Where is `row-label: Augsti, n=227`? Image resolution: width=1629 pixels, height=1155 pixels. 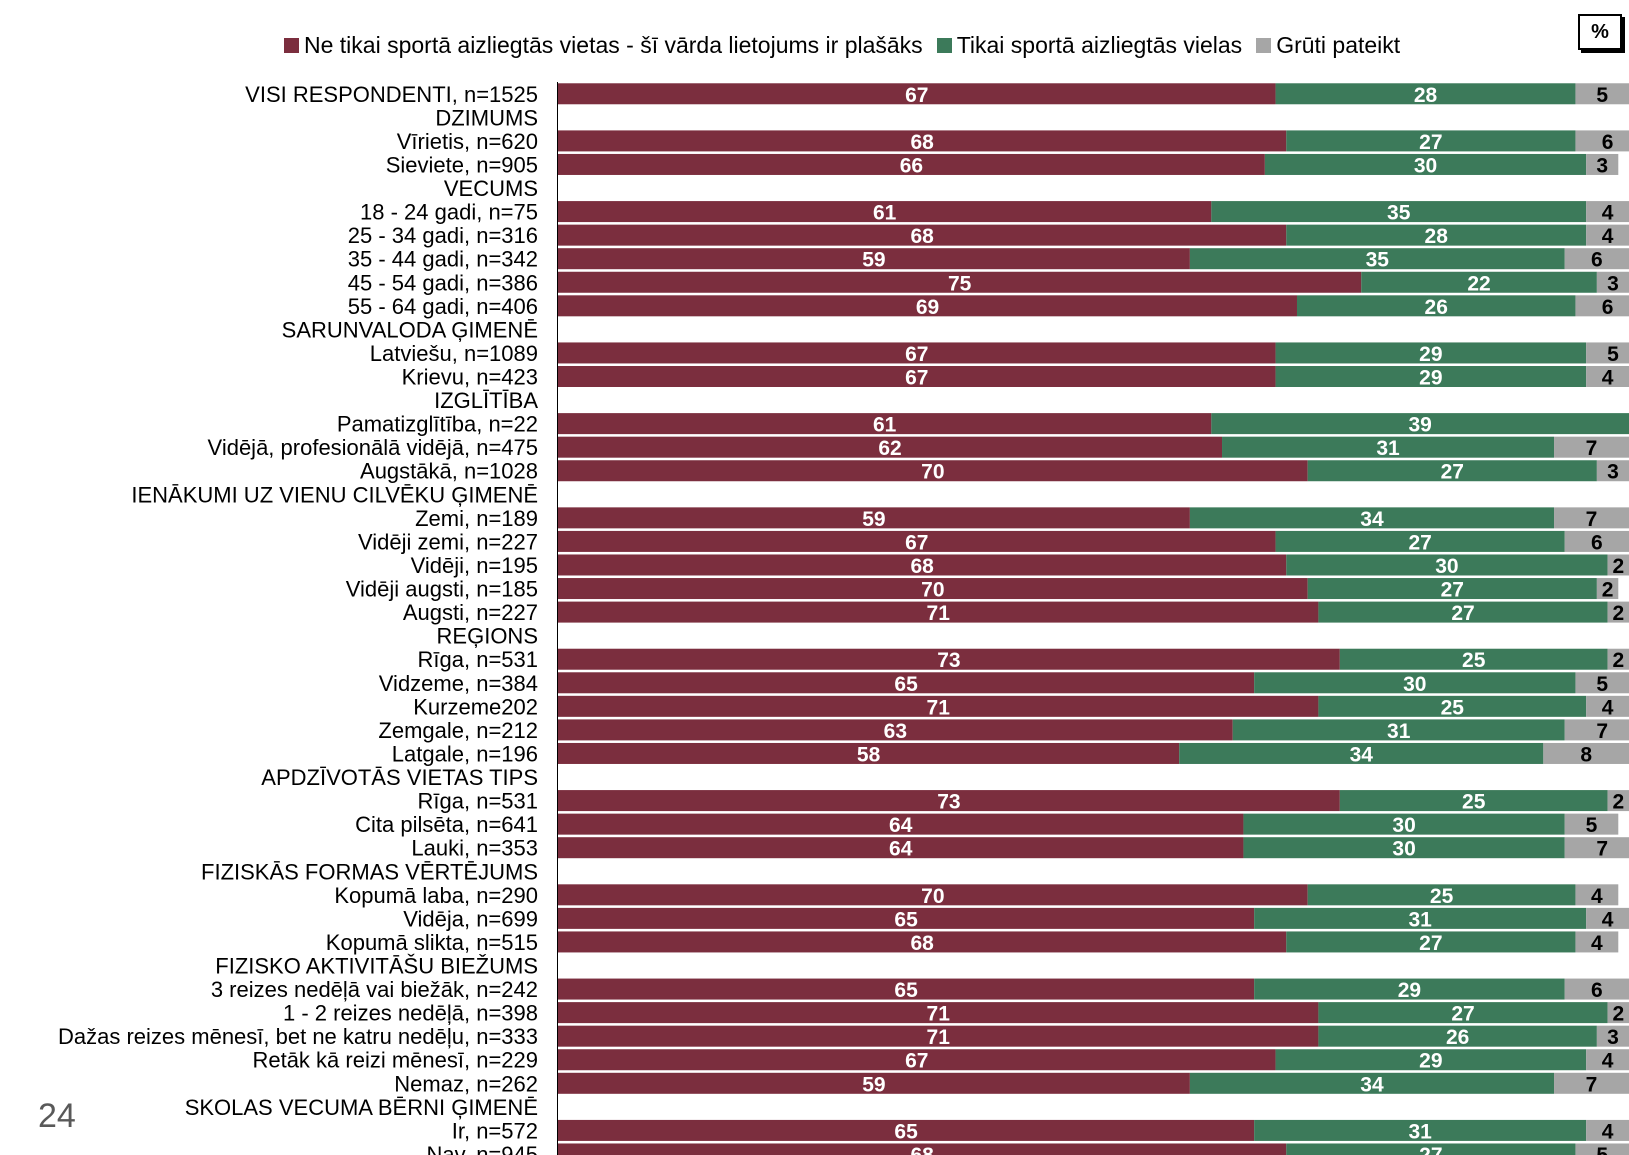
row-label: Augsti, n=227 is located at coordinates (470, 612).